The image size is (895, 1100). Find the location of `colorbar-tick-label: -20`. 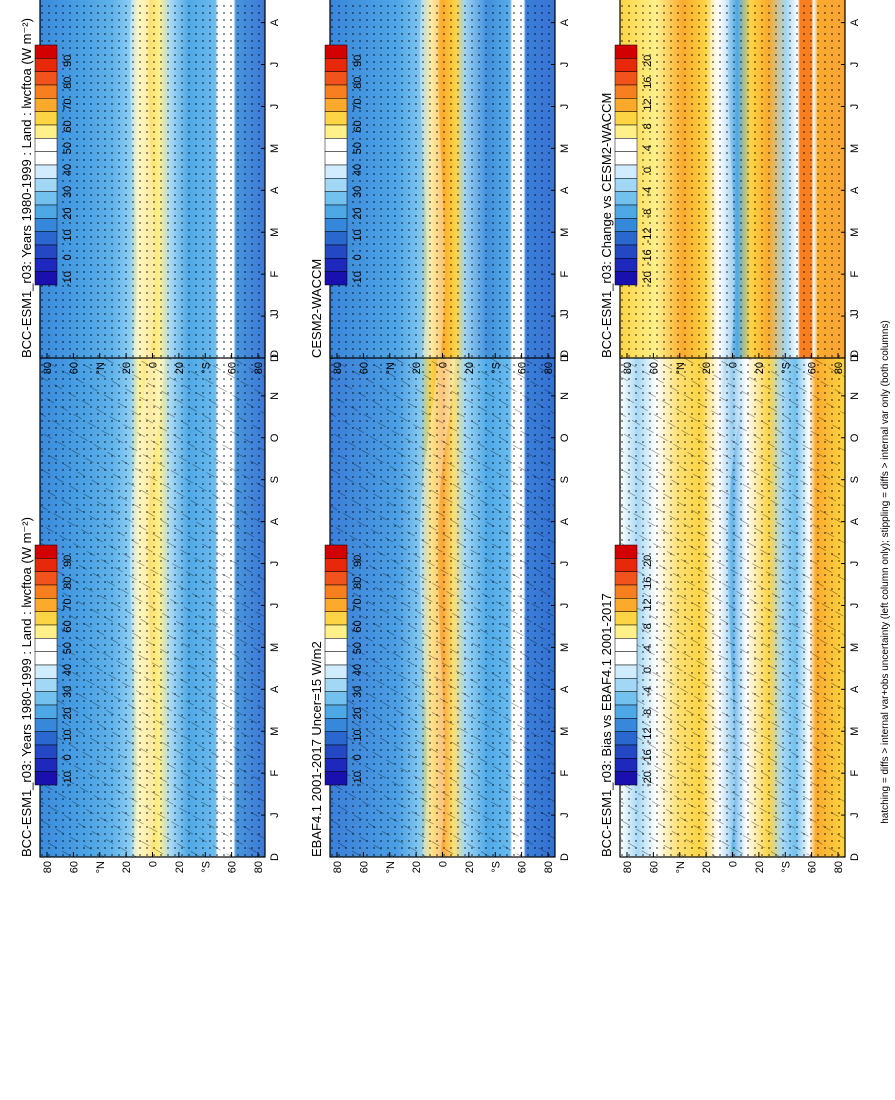

colorbar-tick-label: -20 is located at coordinates (648, 279).